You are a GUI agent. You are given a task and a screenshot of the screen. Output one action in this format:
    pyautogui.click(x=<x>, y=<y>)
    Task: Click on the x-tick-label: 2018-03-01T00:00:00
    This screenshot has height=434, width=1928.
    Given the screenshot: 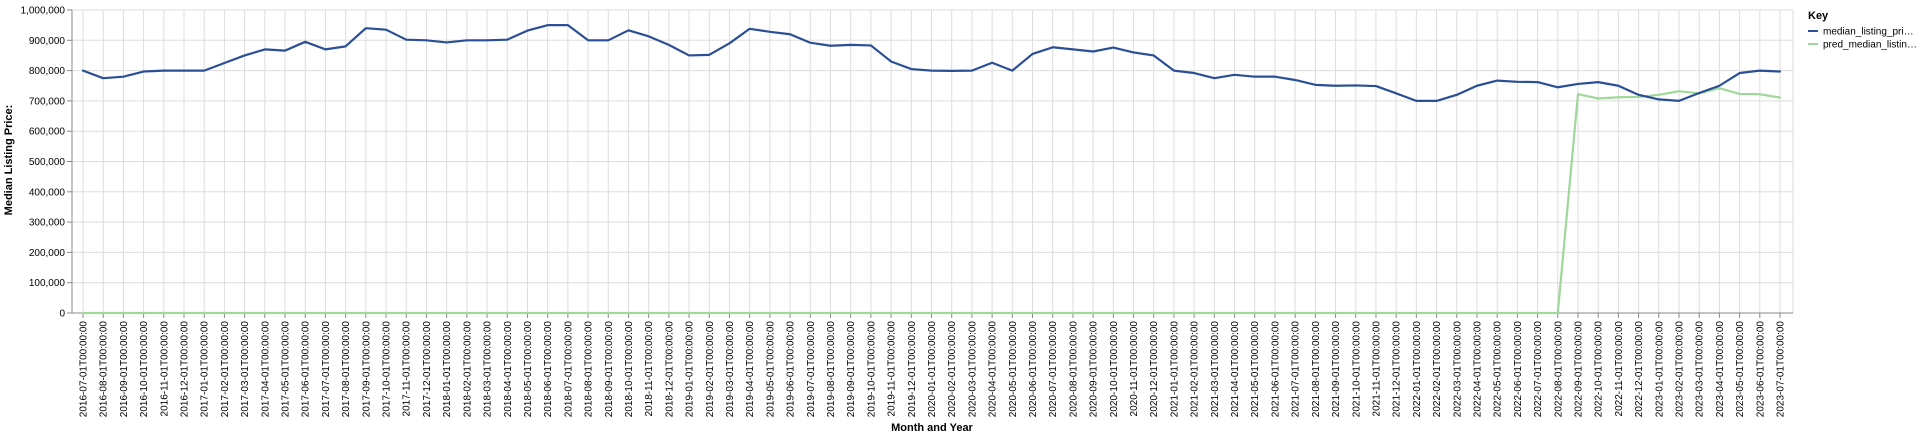 What is the action you would take?
    pyautogui.click(x=488, y=369)
    